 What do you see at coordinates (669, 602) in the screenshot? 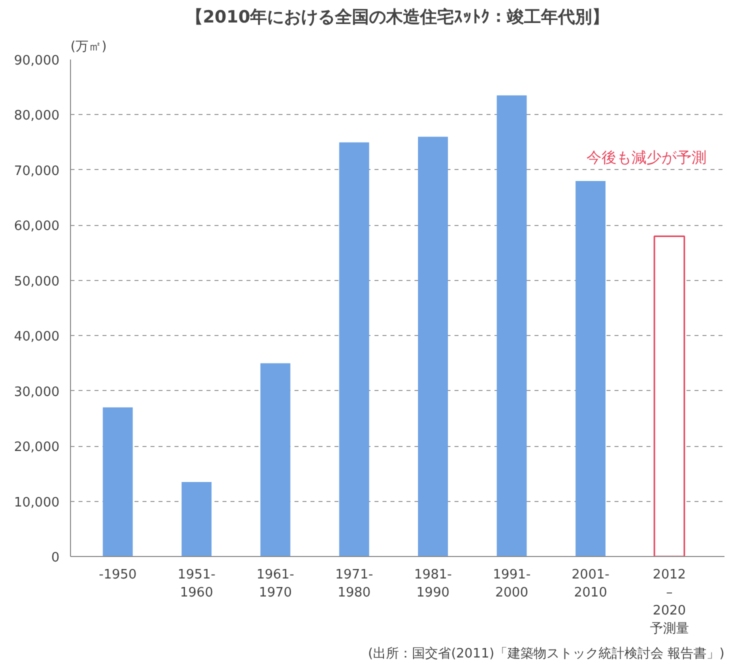
I see `x-tick-label: 2012 – 2020 予測量` at bounding box center [669, 602].